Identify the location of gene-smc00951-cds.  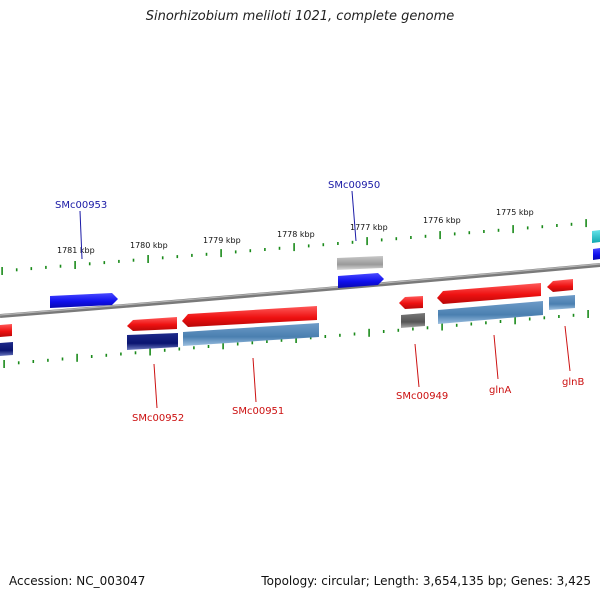
(251, 334).